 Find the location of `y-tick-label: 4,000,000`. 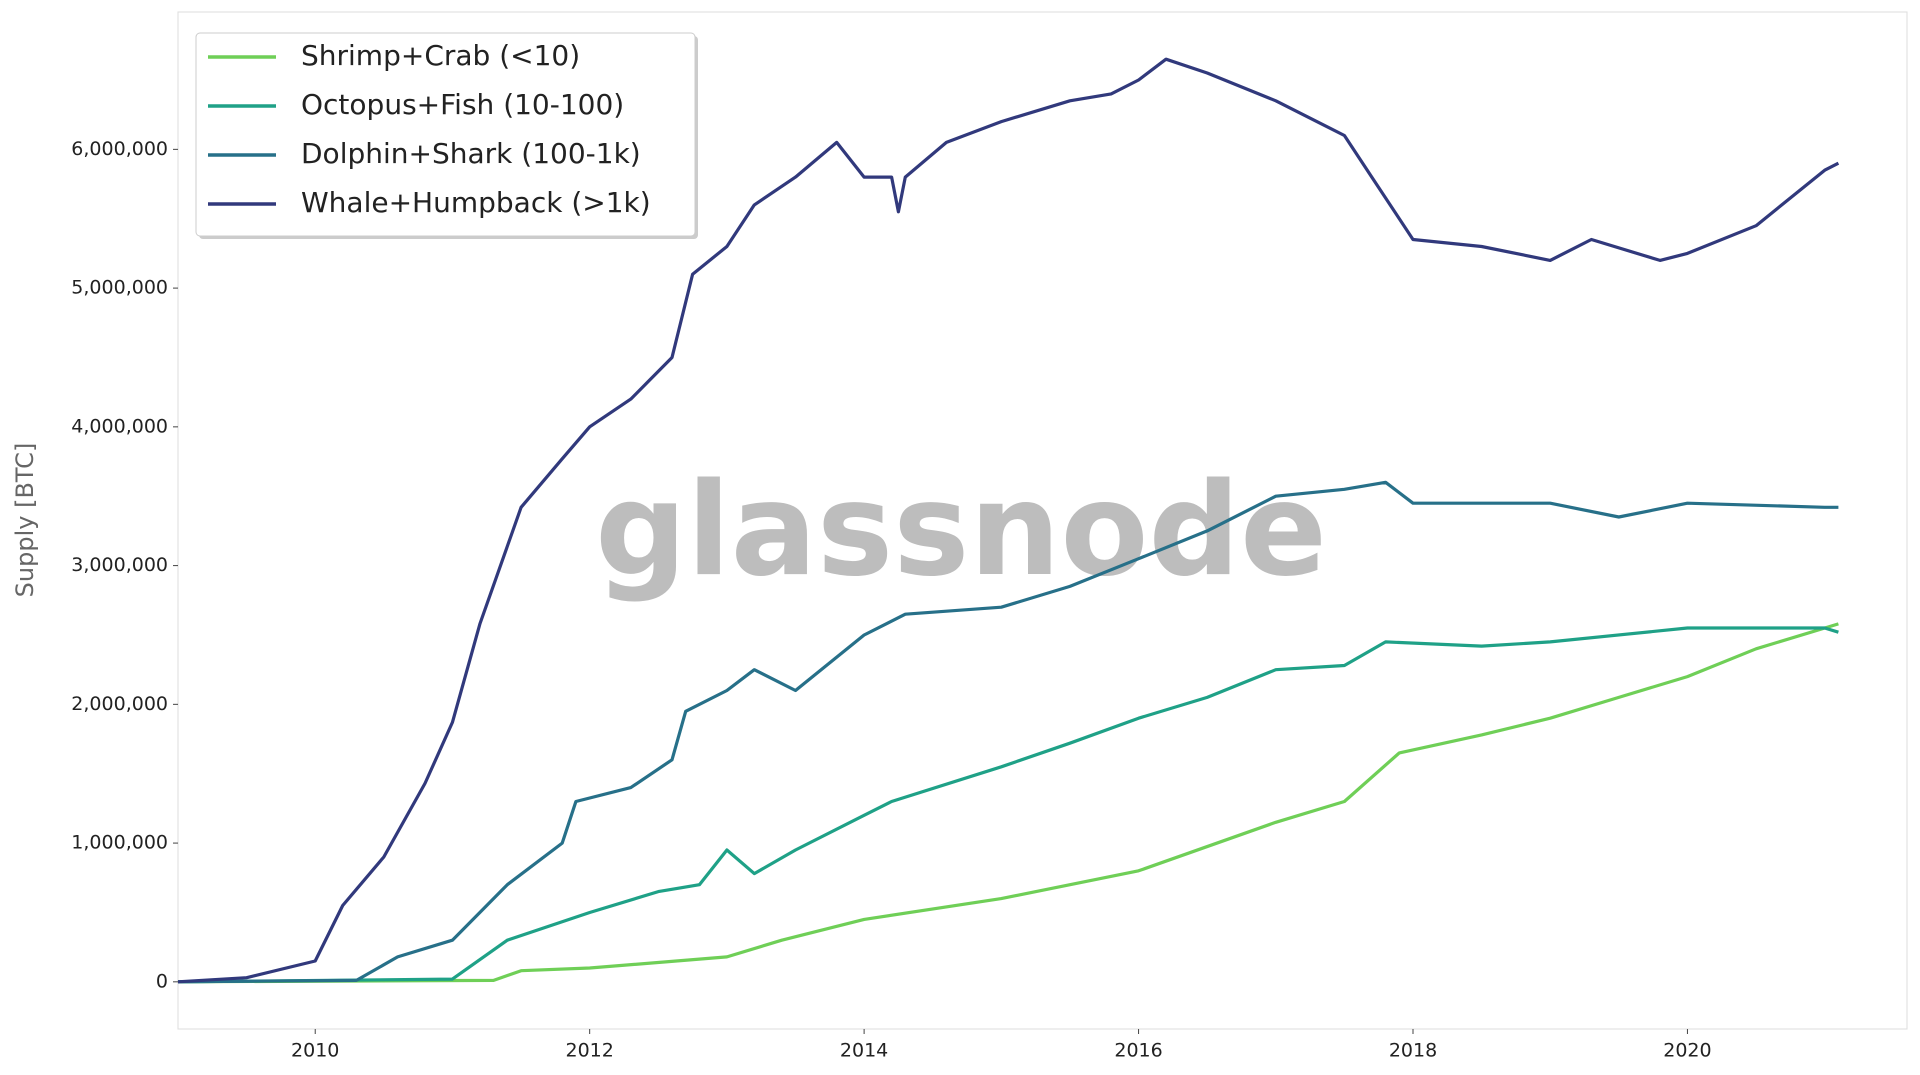

y-tick-label: 4,000,000 is located at coordinates (119, 426).